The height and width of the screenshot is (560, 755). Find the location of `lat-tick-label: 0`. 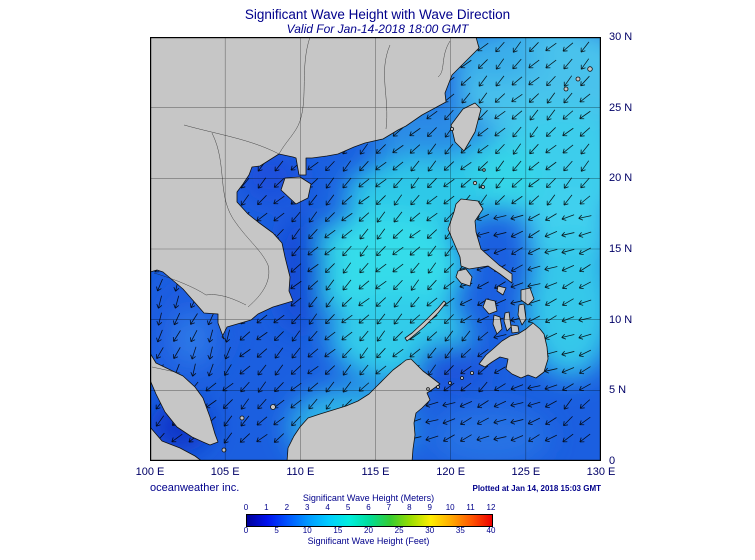

lat-tick-label: 0 is located at coordinates (612, 461).